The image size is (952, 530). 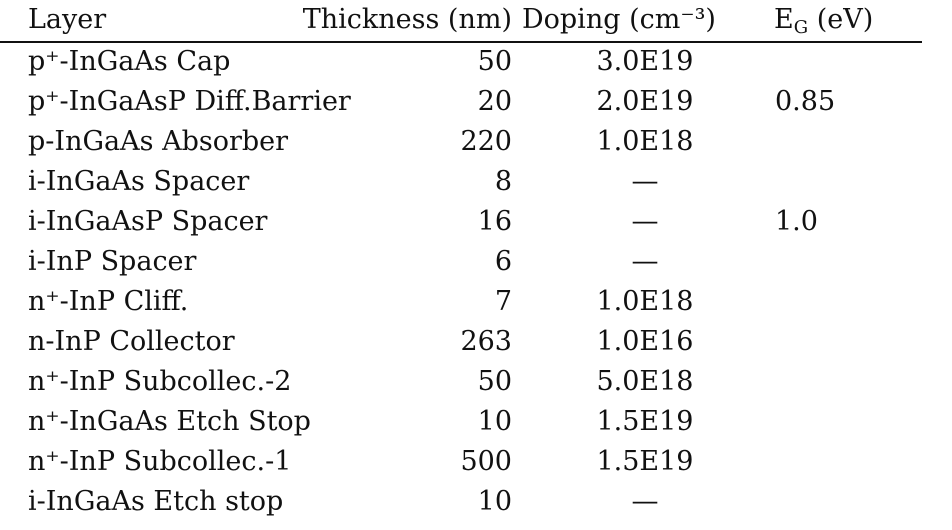 What do you see at coordinates (169, 421) in the screenshot?
I see `layer-name: n⁺-InGaAs Etch Stop` at bounding box center [169, 421].